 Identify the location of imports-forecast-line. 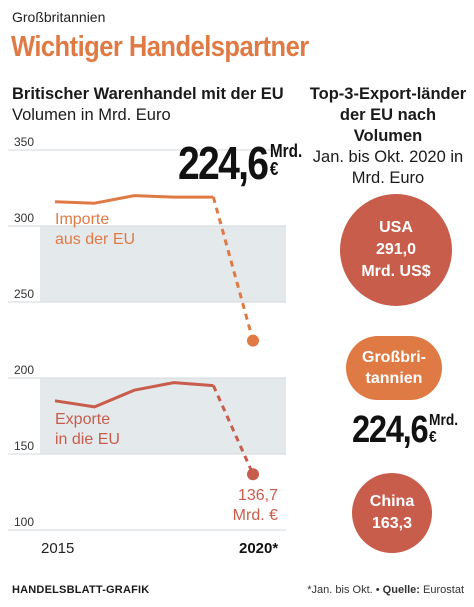
(233, 269).